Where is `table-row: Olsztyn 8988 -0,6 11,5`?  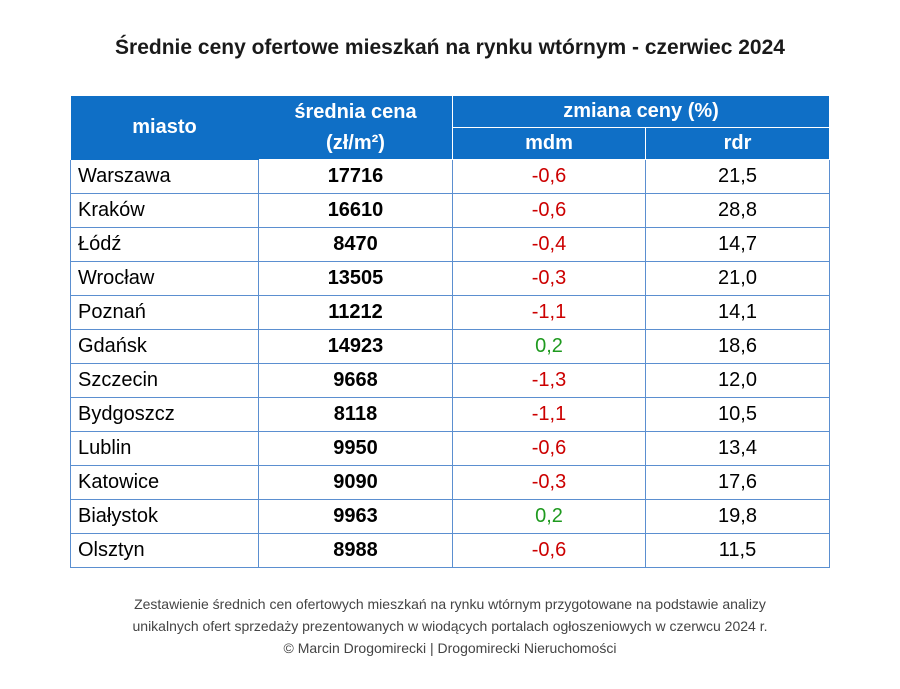
table-row: Olsztyn 8988 -0,6 11,5 is located at coordinates (450, 550).